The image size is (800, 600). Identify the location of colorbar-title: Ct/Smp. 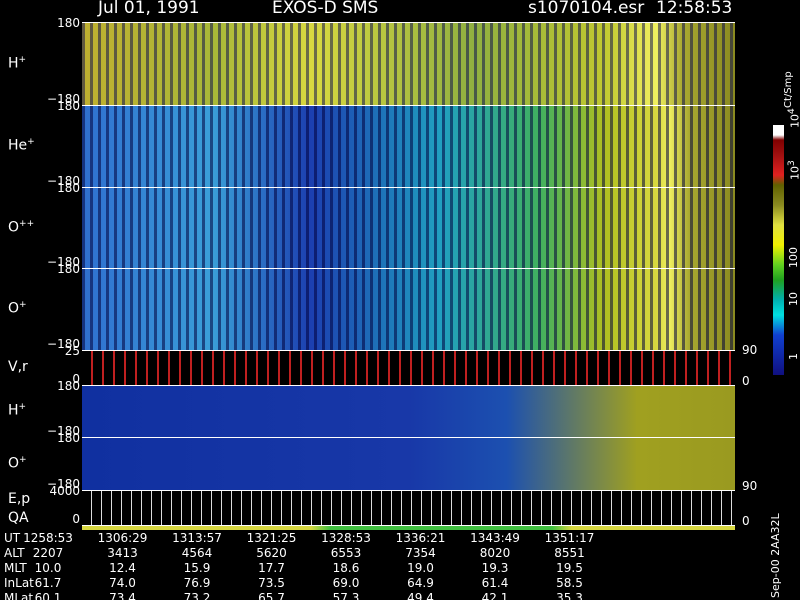
(788, 89).